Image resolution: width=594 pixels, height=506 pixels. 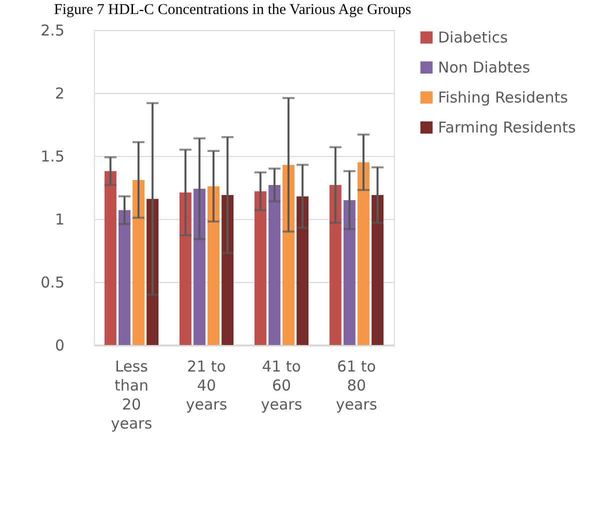 I want to click on y-tick-label: 1, so click(x=59, y=219).